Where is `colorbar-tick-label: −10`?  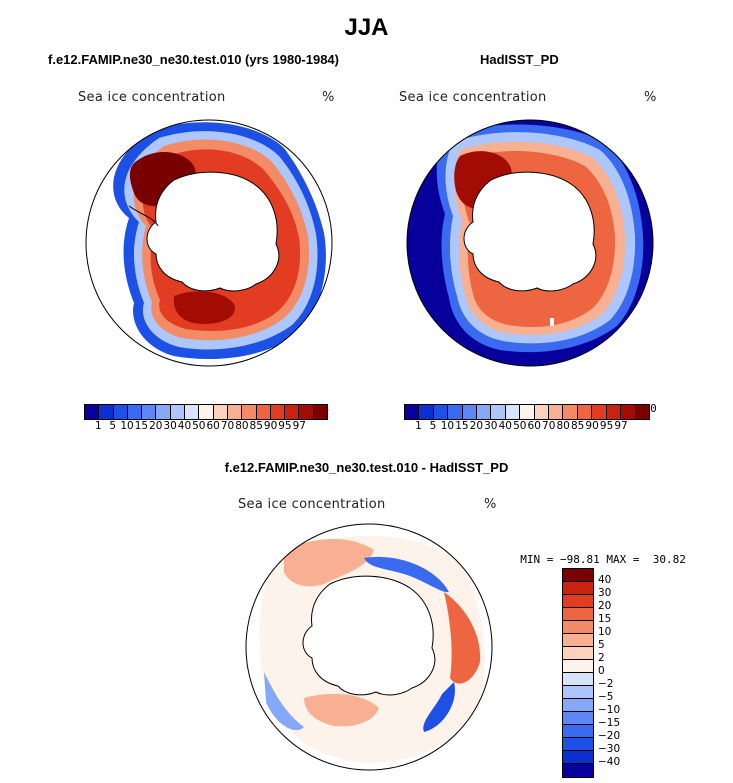
colorbar-tick-label: −10 is located at coordinates (609, 710).